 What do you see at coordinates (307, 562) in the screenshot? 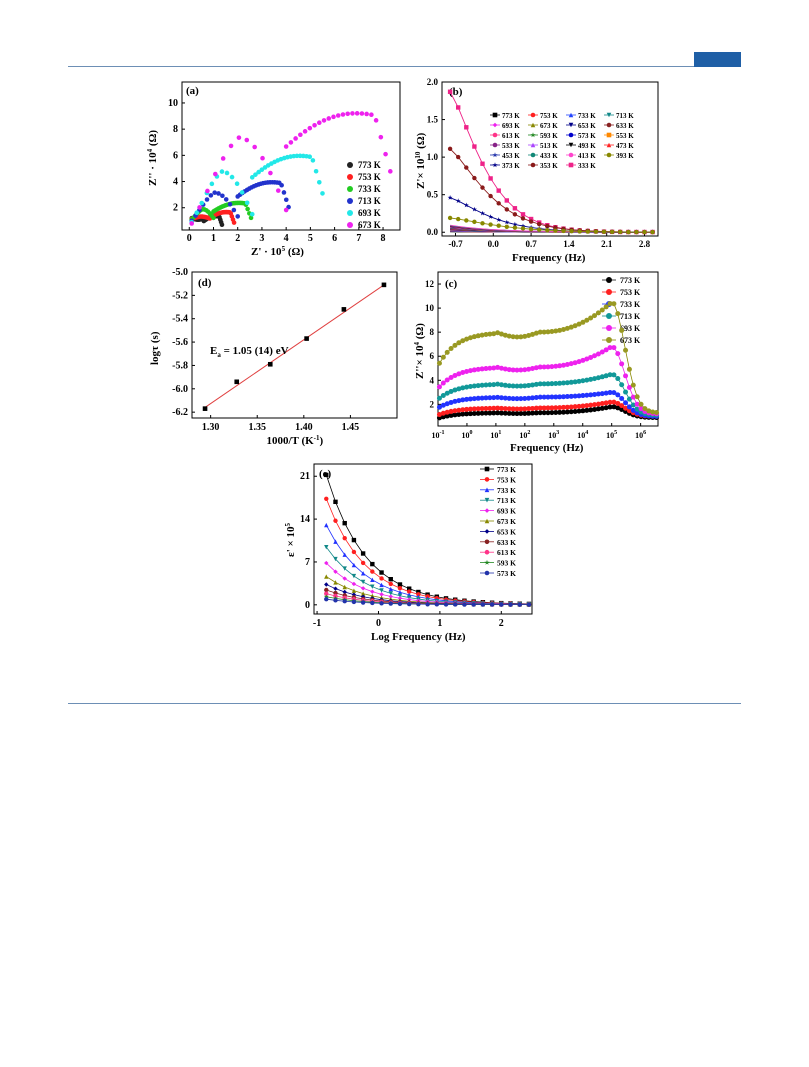
I see `y-tick-label: 7` at bounding box center [307, 562].